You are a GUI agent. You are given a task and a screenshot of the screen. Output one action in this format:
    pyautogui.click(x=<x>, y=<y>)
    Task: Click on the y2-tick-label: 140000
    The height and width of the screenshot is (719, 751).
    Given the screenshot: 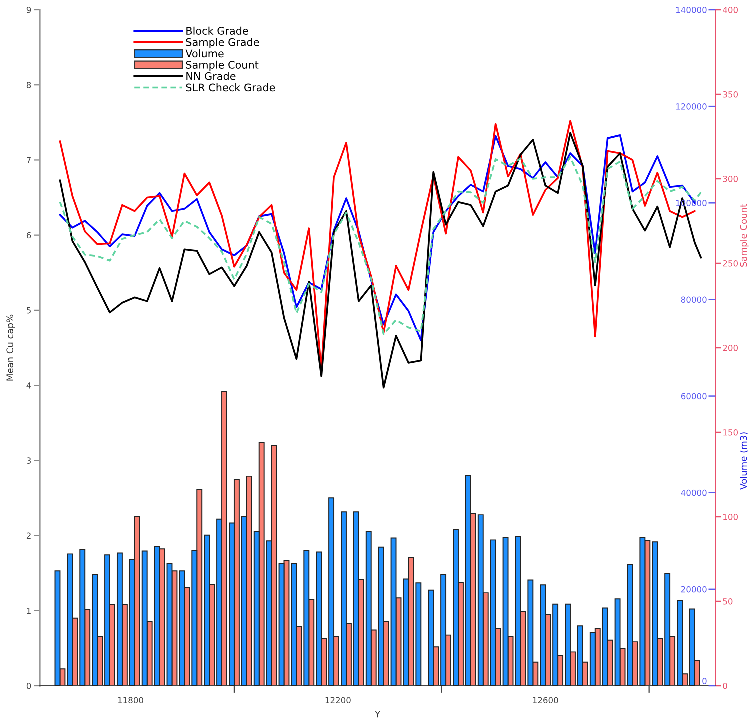 What is the action you would take?
    pyautogui.click(x=691, y=10)
    